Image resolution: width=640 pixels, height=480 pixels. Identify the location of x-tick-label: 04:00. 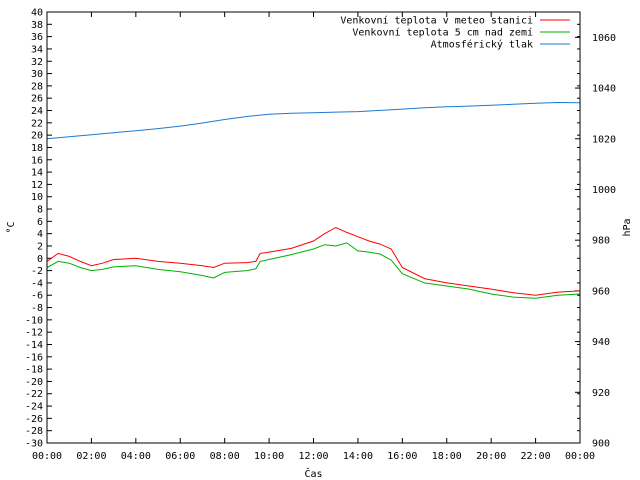
(136, 456).